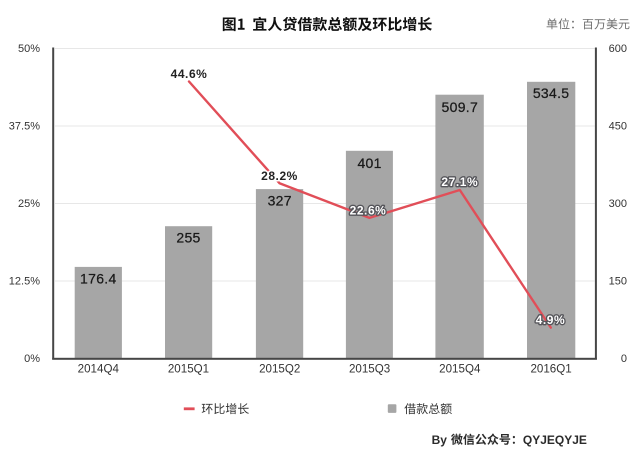  I want to click on svg-text: 300, so click(618, 204).